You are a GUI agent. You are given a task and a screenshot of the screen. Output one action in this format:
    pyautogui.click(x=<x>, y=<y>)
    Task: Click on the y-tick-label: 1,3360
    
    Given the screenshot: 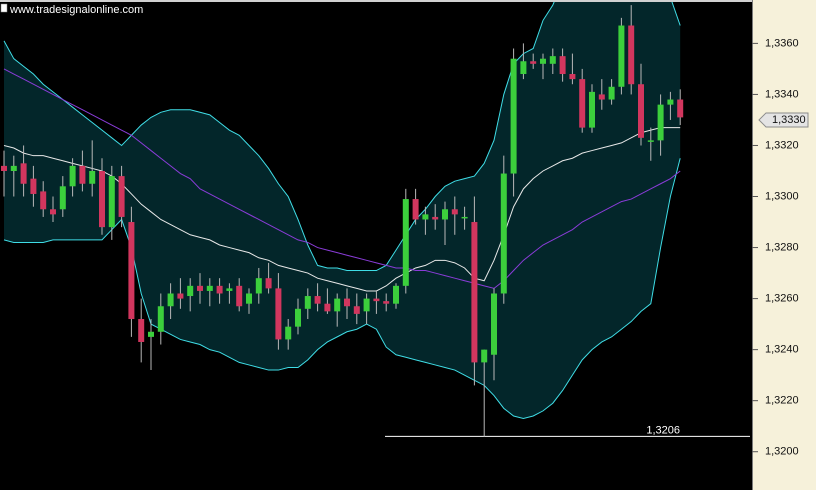 What is the action you would take?
    pyautogui.click(x=782, y=43)
    